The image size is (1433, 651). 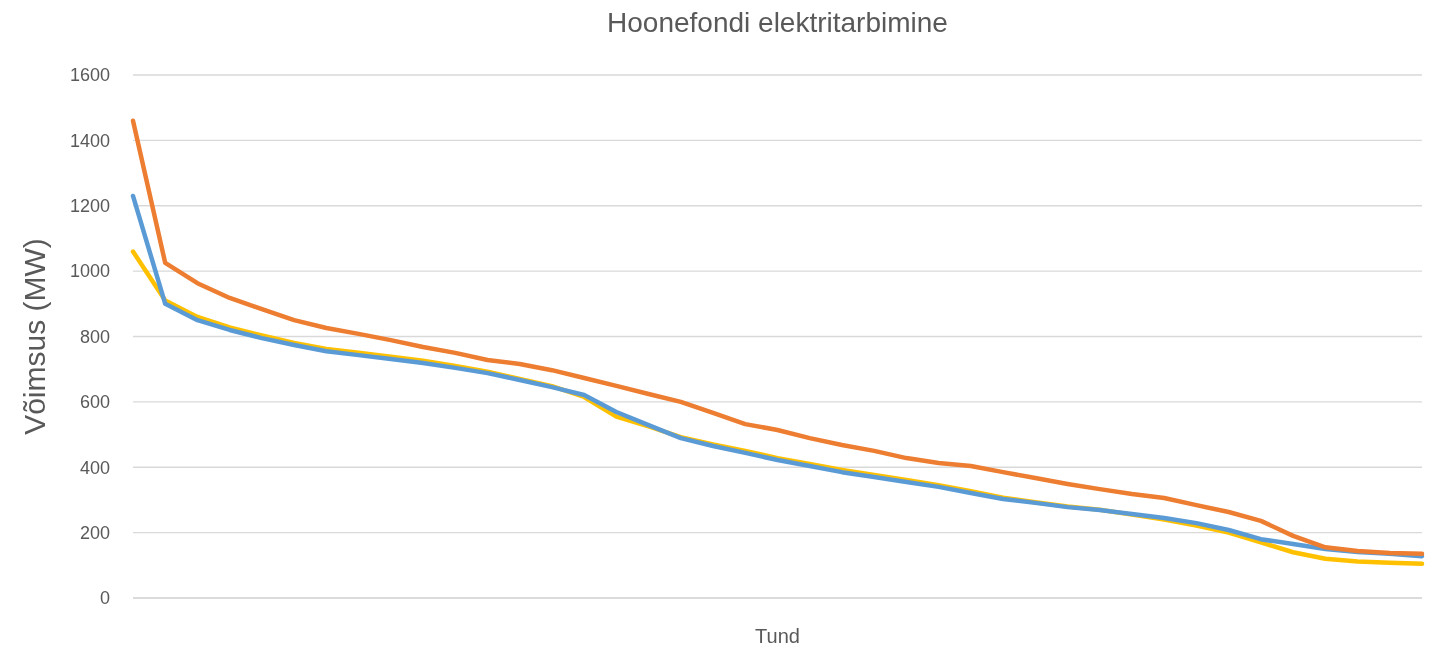 What do you see at coordinates (777, 636) in the screenshot?
I see `x-axis-title: Tund` at bounding box center [777, 636].